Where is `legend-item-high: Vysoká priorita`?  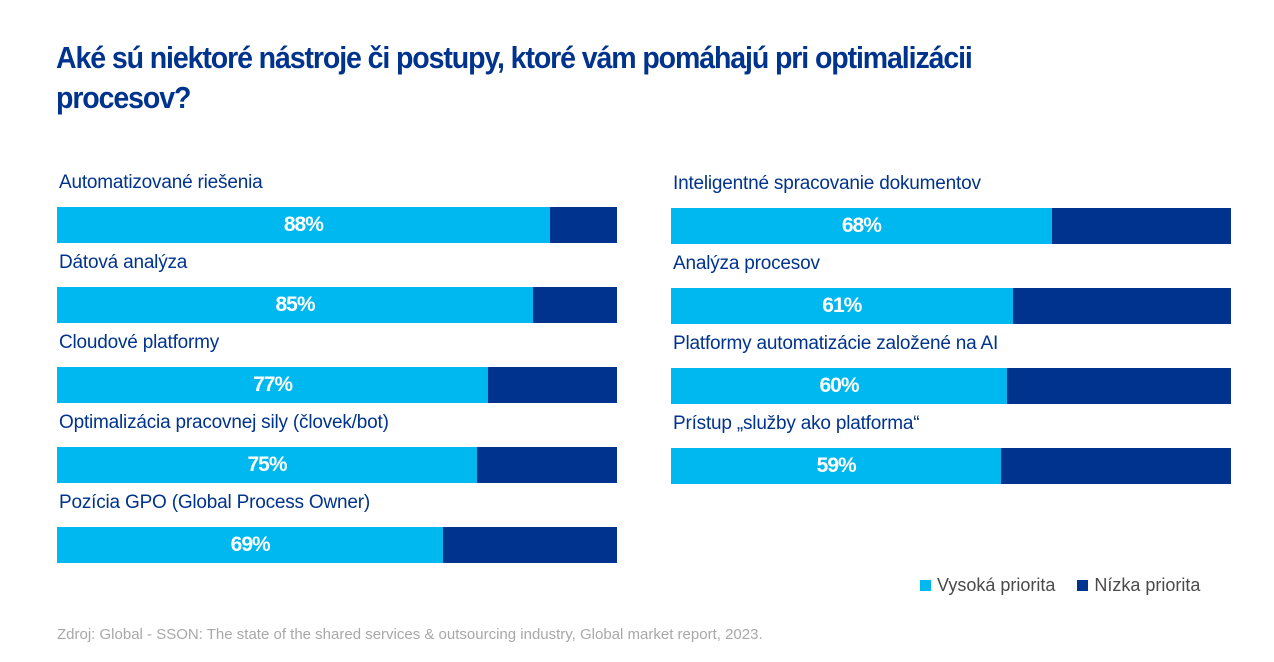 legend-item-high: Vysoká priorita is located at coordinates (987, 585).